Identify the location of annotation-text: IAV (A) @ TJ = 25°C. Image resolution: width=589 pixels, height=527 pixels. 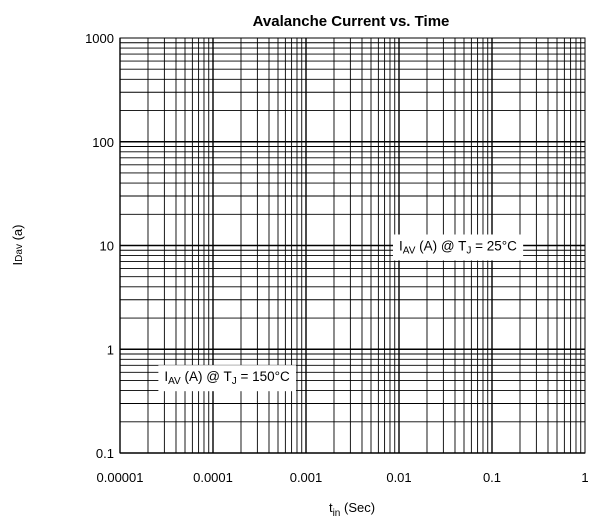
(458, 248).